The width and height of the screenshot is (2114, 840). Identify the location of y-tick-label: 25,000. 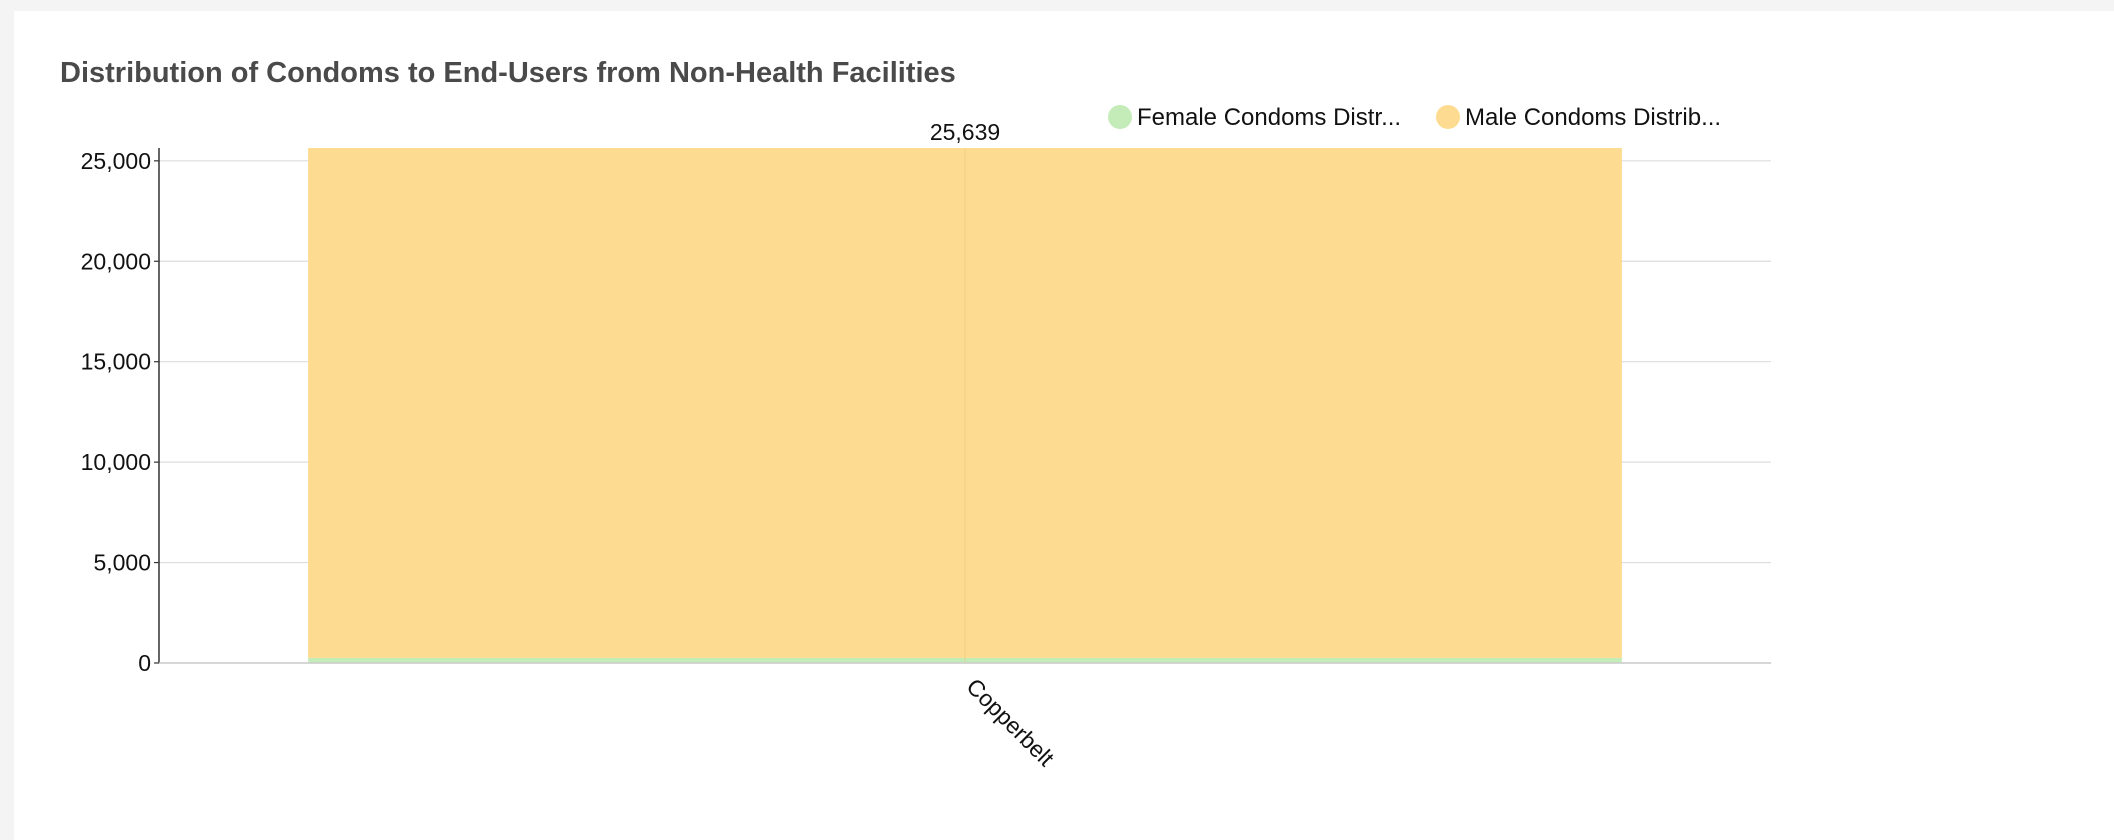
(116, 161).